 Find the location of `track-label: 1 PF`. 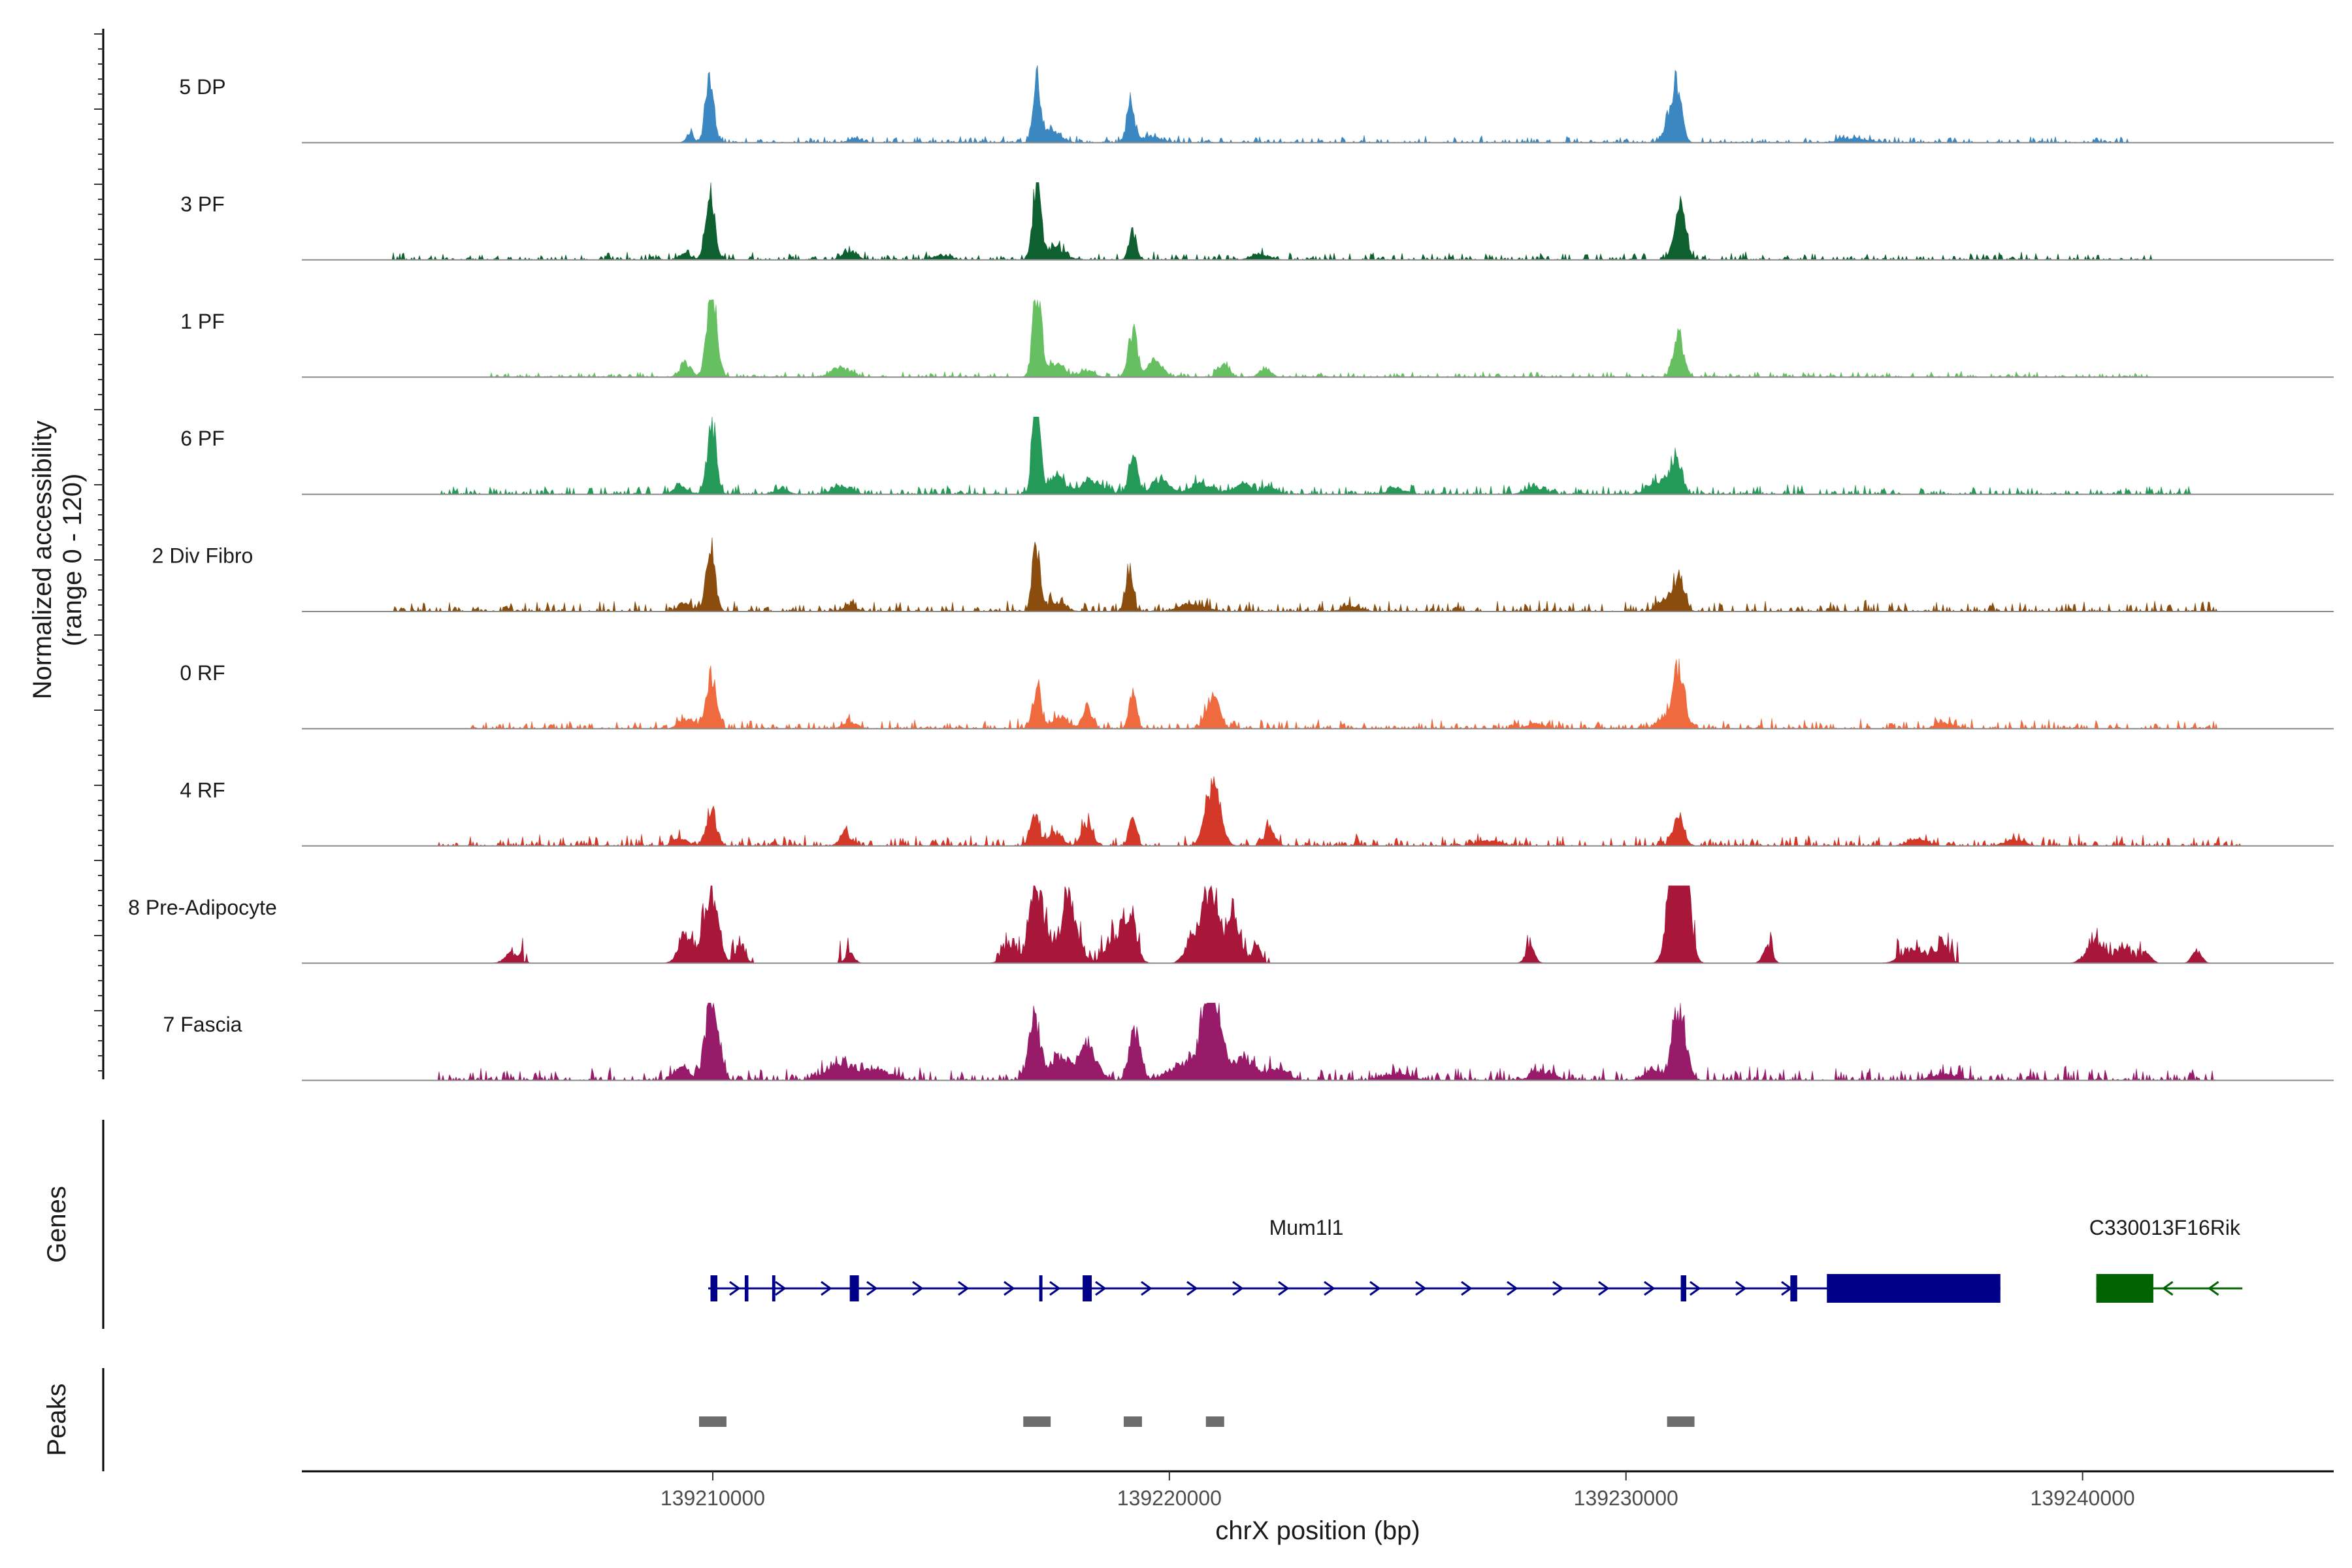

track-label: 1 PF is located at coordinates (202, 321).